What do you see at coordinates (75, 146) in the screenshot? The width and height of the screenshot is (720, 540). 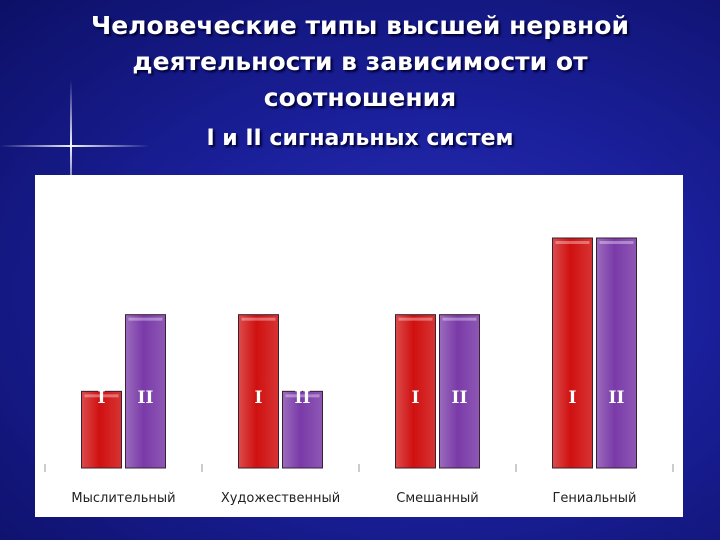 I see `sparkle-horizontal` at bounding box center [75, 146].